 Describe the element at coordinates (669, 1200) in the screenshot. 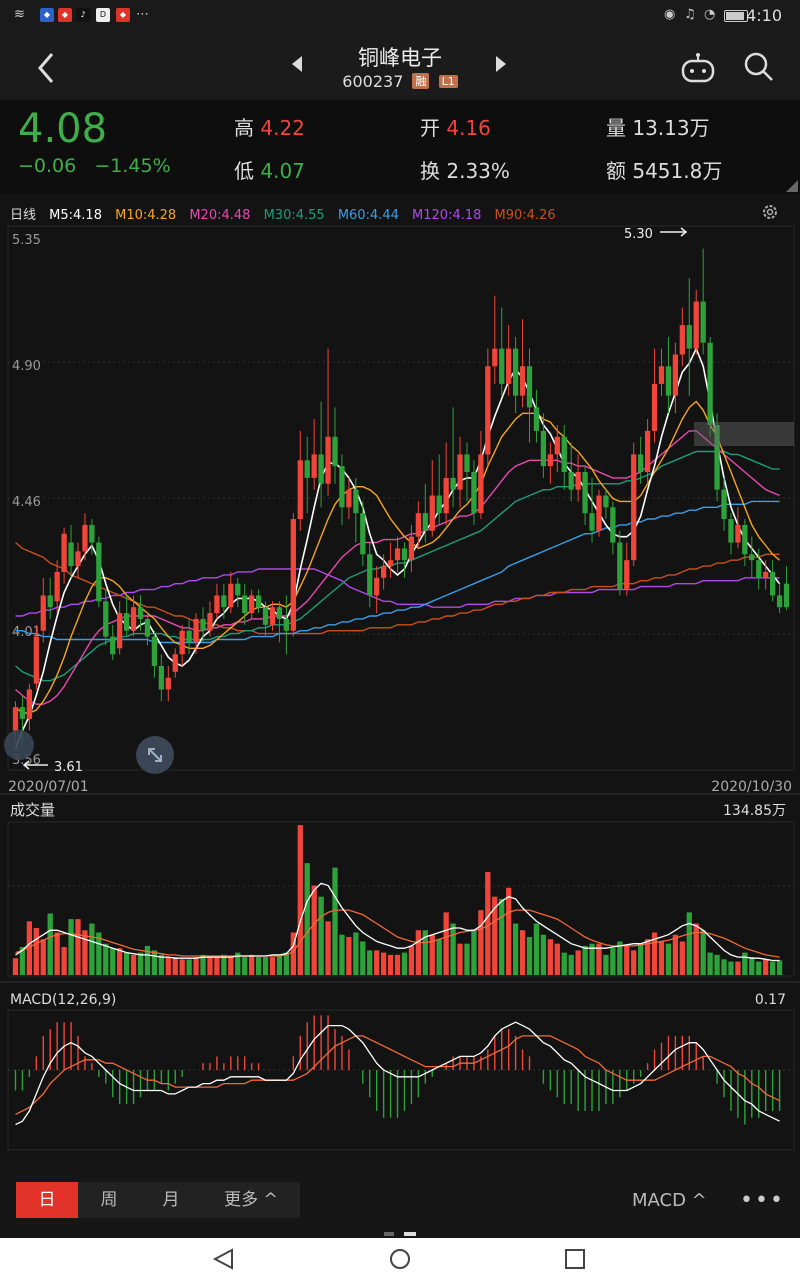

I see `indicator-selector: MACD ^` at that location.